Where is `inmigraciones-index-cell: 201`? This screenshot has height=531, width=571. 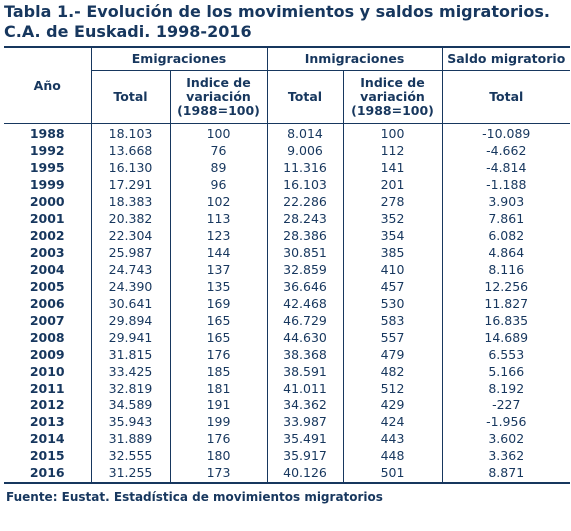
inmigraciones-index-cell: 201 is located at coordinates (393, 185).